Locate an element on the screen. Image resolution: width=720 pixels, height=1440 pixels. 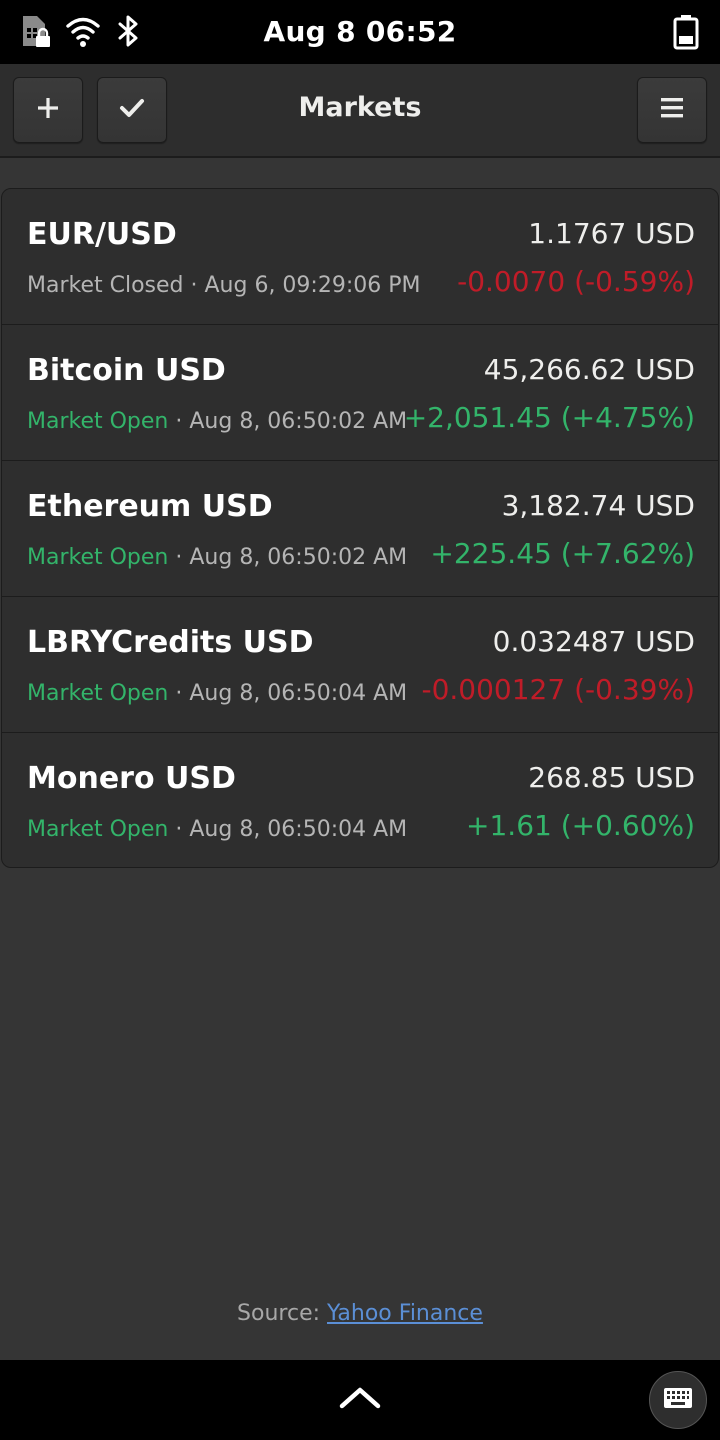
select-mode-button is located at coordinates (132, 110).